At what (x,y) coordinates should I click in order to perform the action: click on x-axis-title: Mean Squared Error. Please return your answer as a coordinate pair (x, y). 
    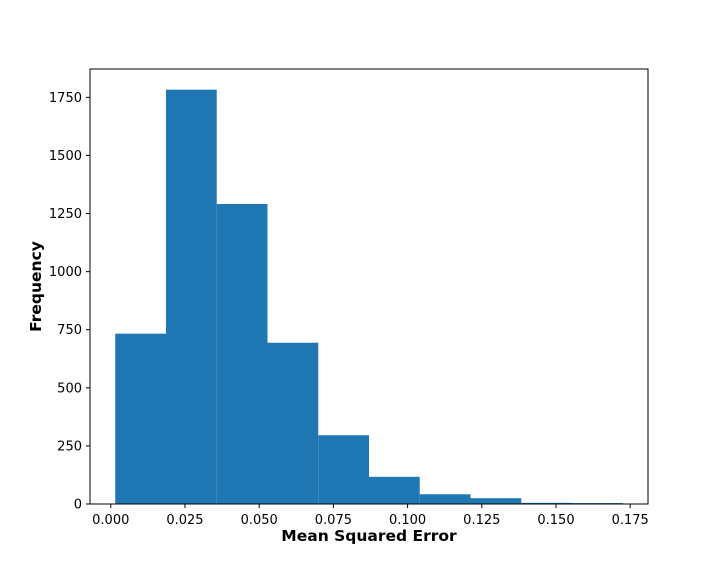
    Looking at the image, I should click on (369, 536).